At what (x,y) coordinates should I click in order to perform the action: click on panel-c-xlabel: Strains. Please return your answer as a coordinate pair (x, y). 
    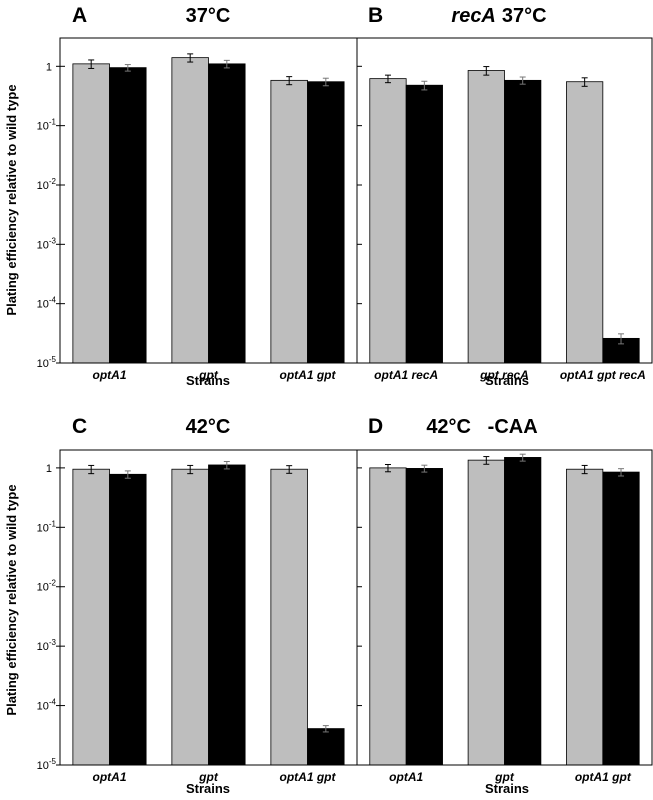
    Looking at the image, I should click on (208, 788).